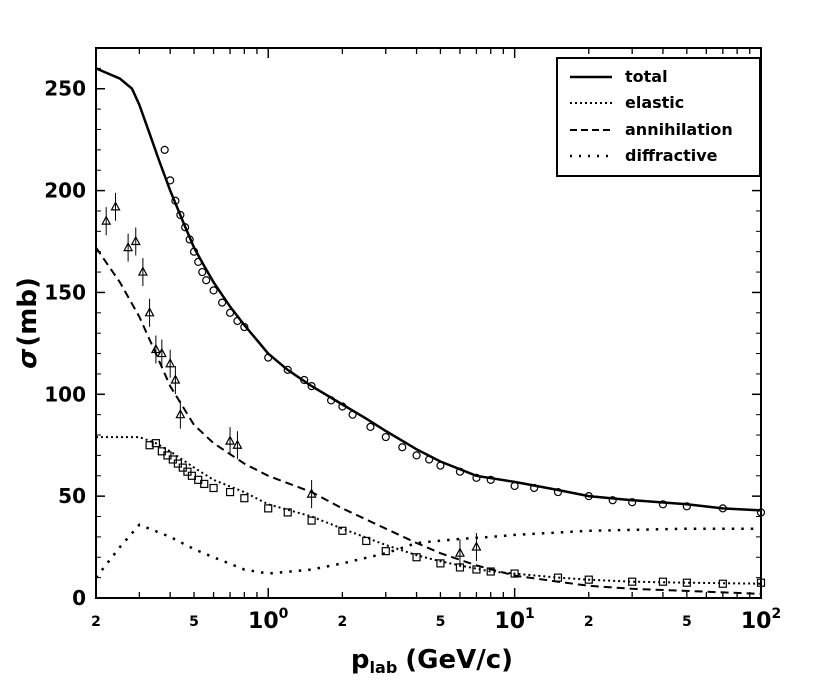 This screenshot has height=684, width=817. I want to click on x-axis-unit: (GeV/c), so click(459, 660).